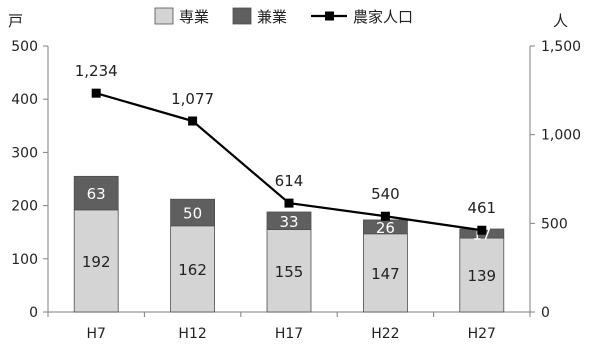  I want to click on legend-marker, so click(329, 16).